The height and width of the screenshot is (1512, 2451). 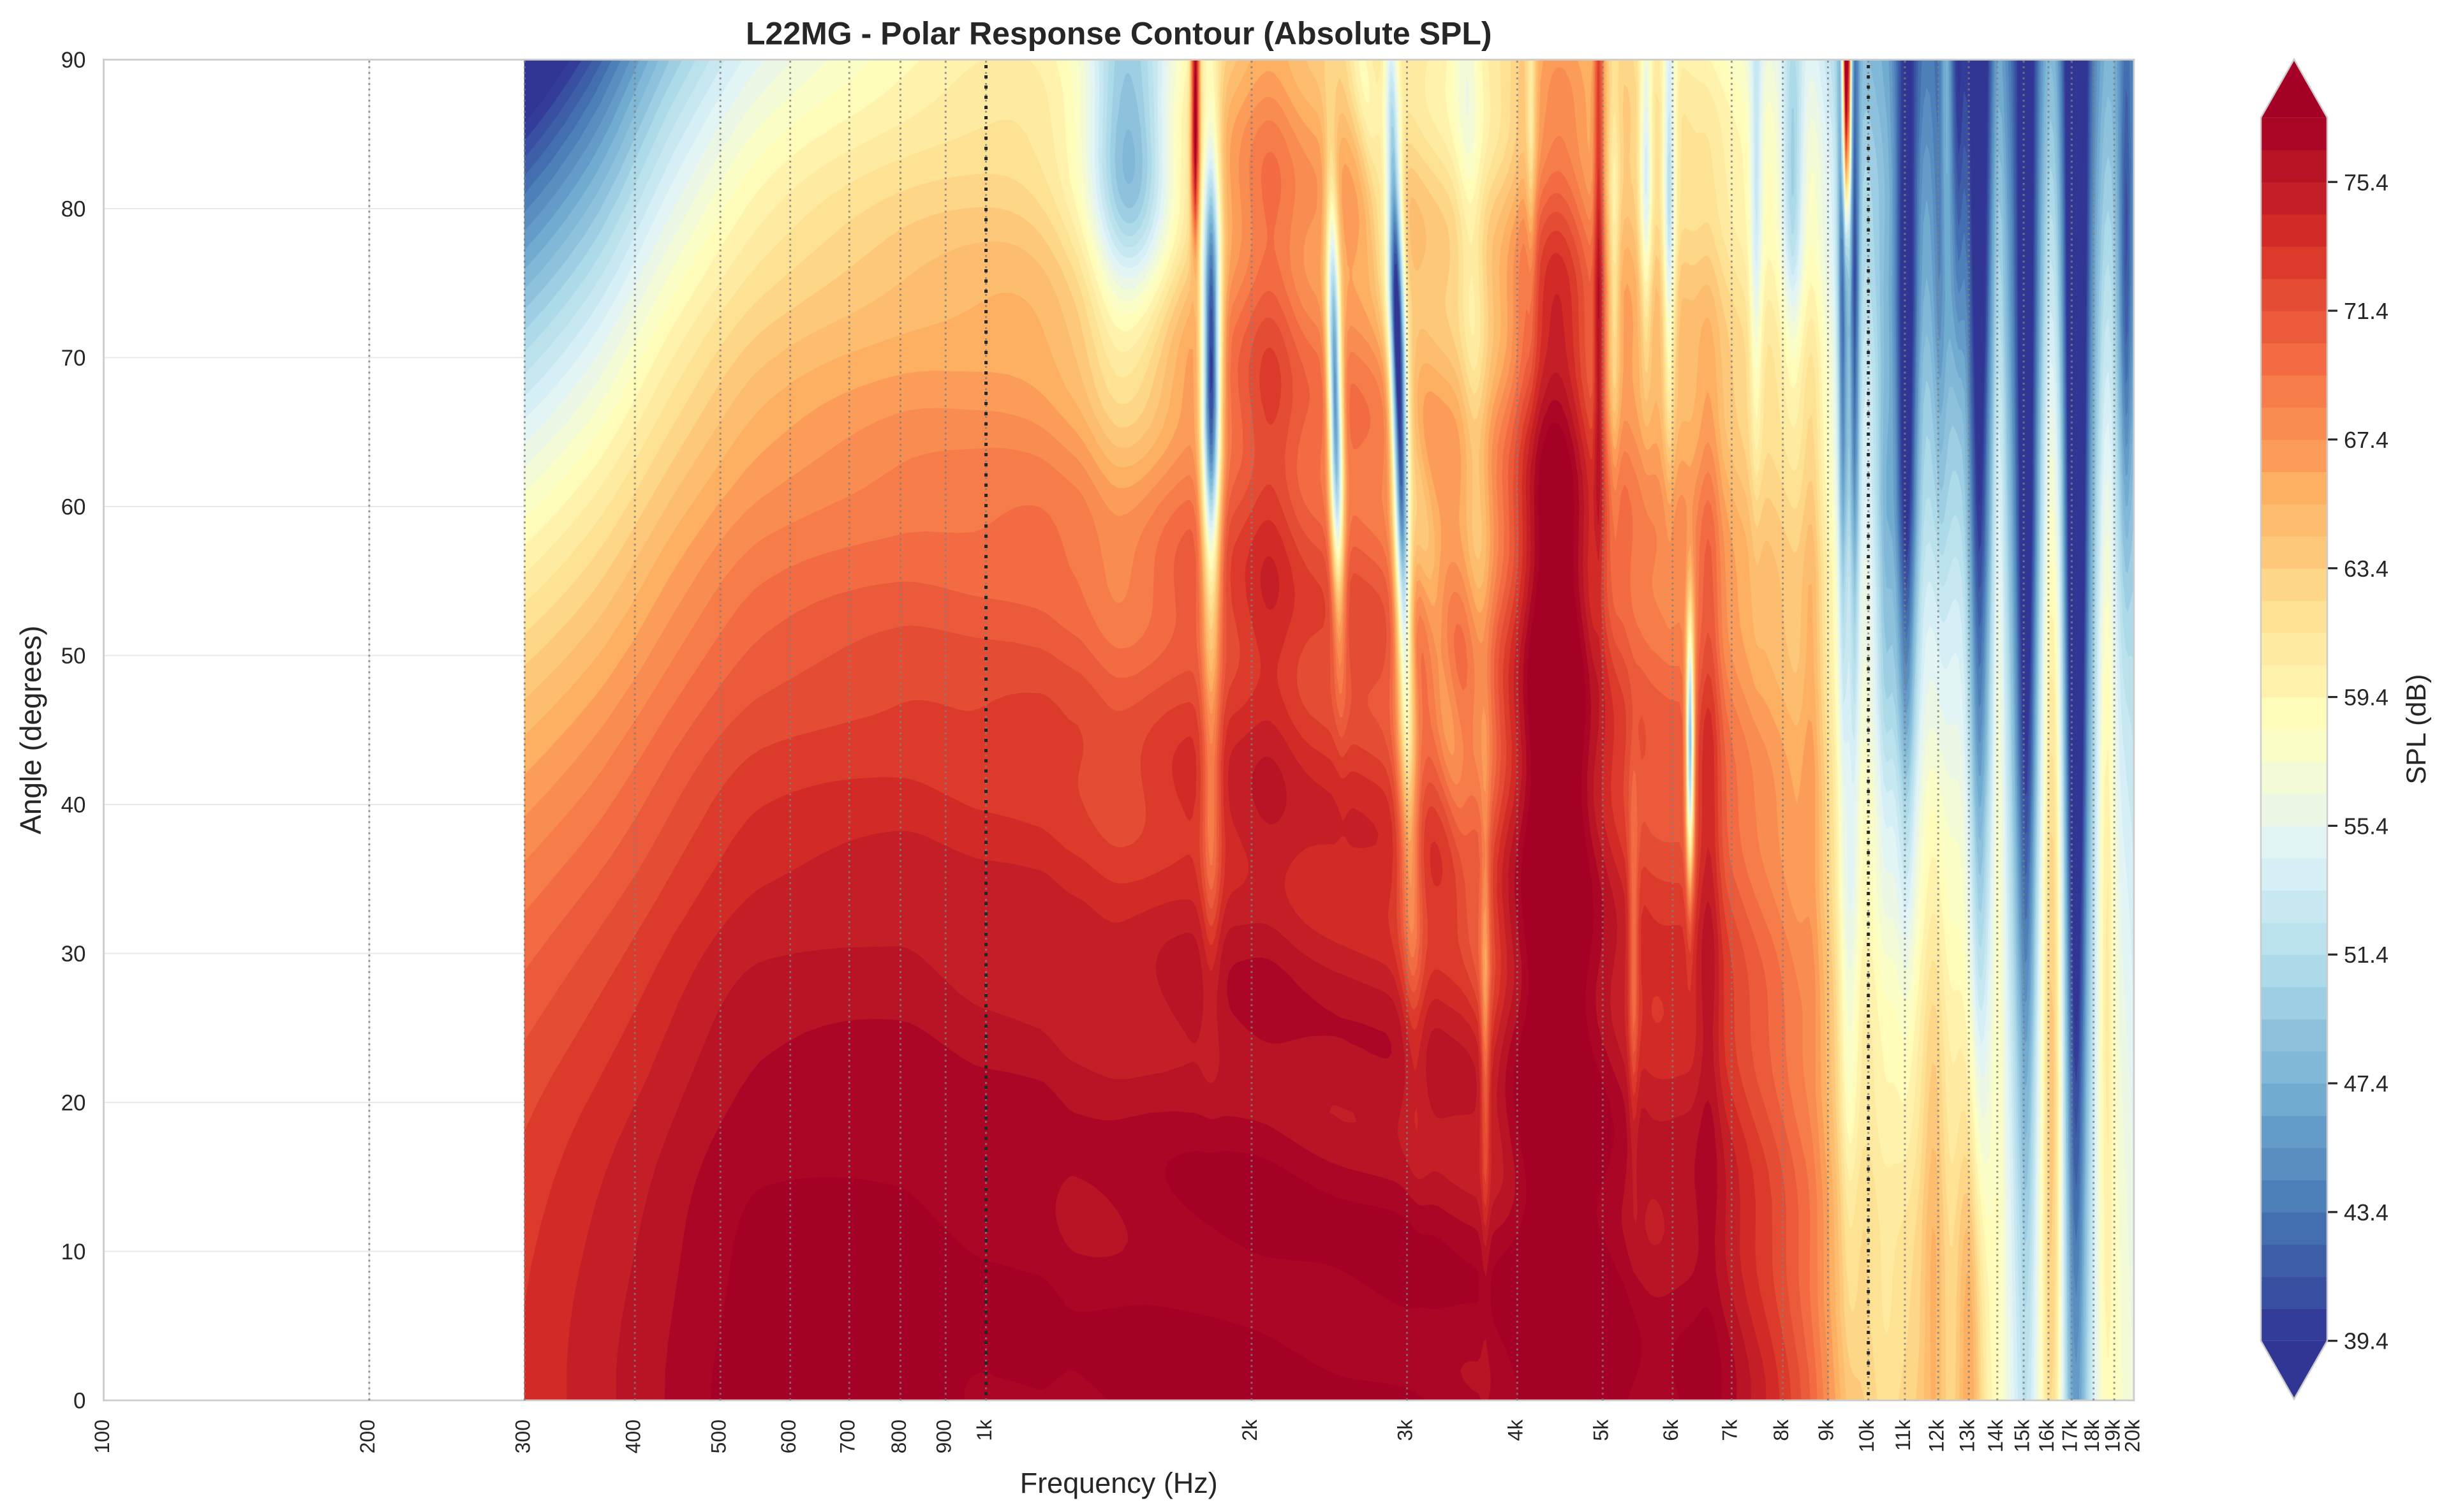 I want to click on svg-text: 70, so click(x=73, y=358).